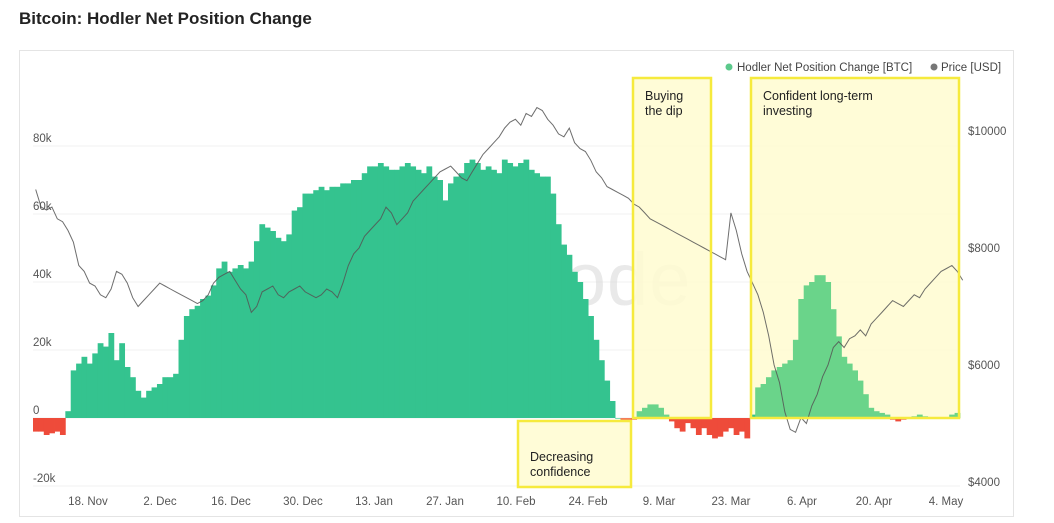 This screenshot has width=1054, height=523. I want to click on annotation-box-fill, so click(672, 248).